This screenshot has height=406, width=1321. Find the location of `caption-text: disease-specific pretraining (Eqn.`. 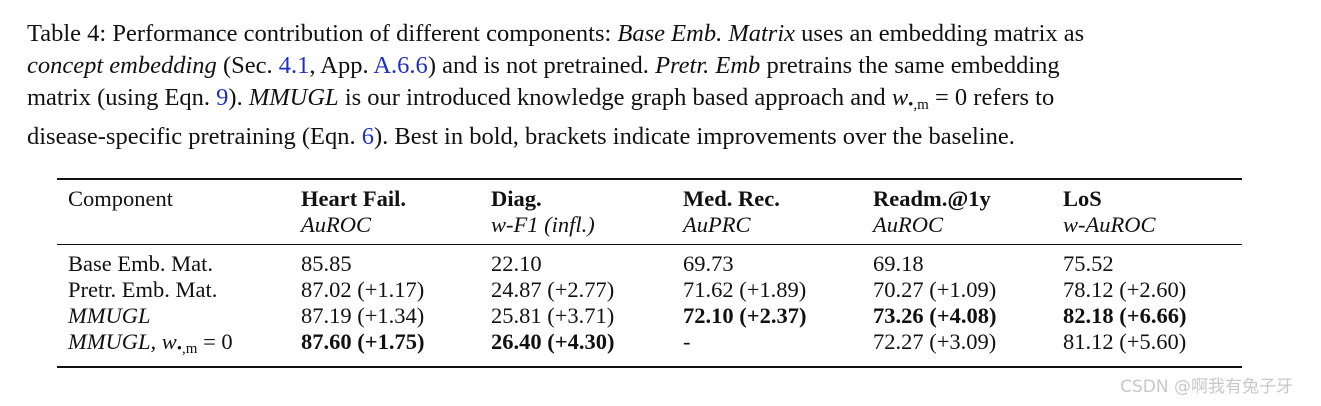

caption-text: disease-specific pretraining (Eqn. is located at coordinates (194, 136).